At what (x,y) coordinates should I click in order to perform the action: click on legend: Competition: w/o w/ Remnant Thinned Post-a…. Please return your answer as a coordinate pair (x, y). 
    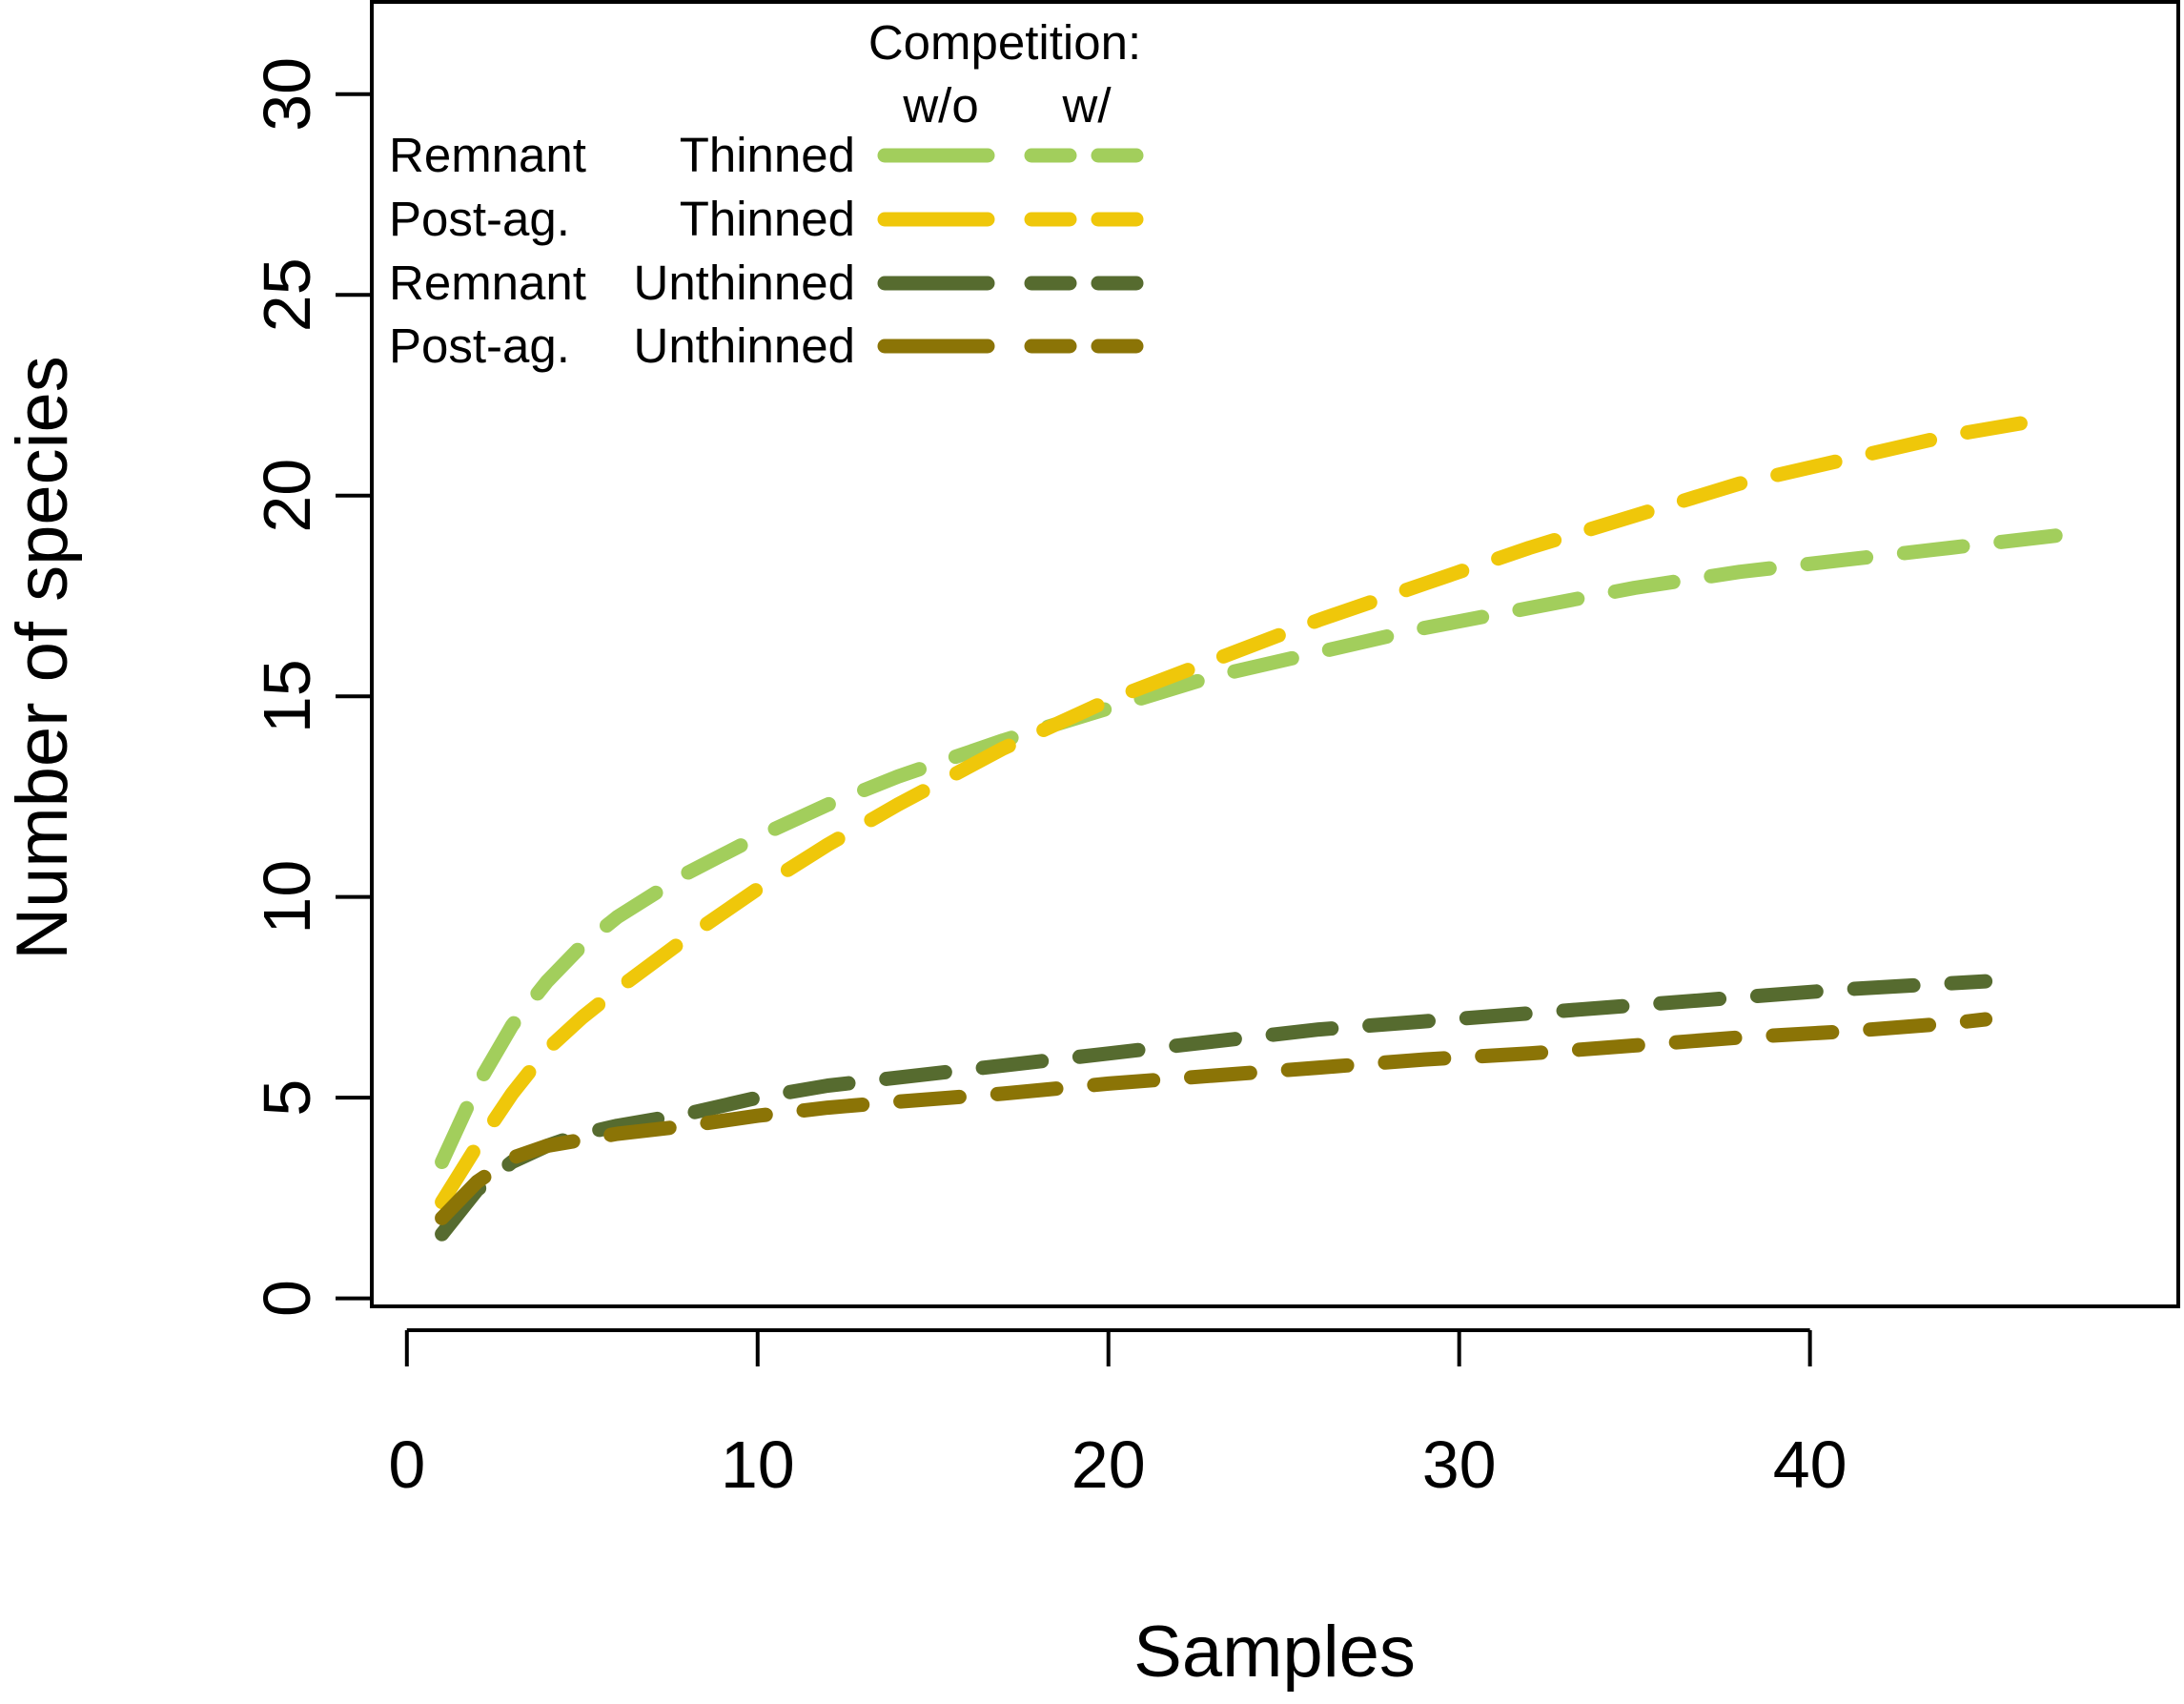
    Looking at the image, I should click on (767, 194).